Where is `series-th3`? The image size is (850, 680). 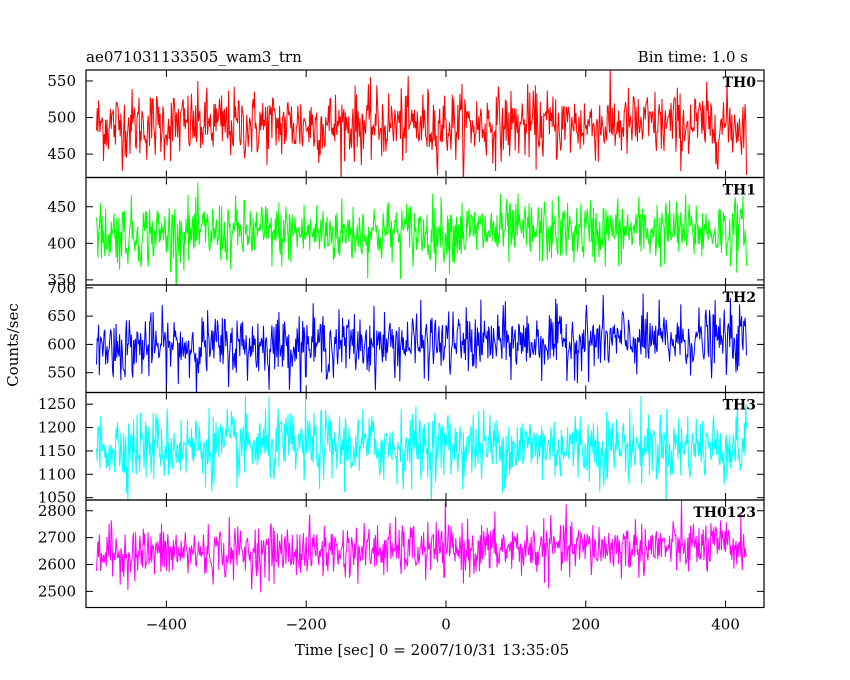 series-th3 is located at coordinates (421, 447).